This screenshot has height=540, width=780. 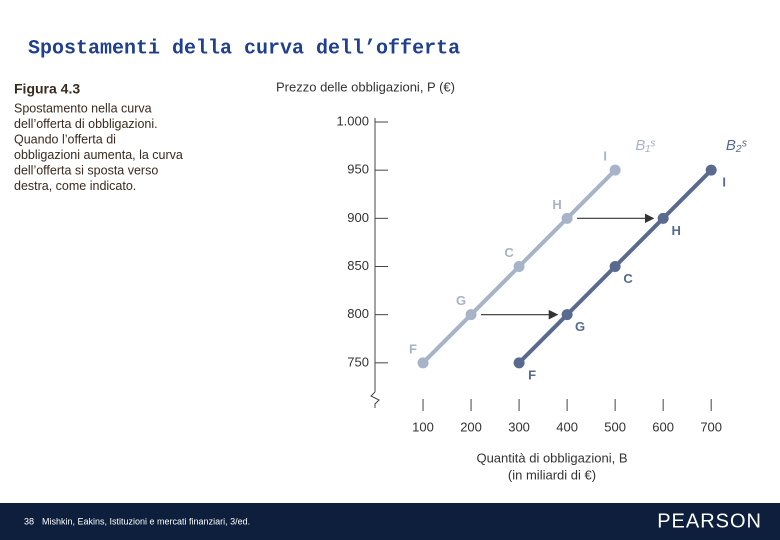 I want to click on x-tick-label: 100, so click(x=423, y=426).